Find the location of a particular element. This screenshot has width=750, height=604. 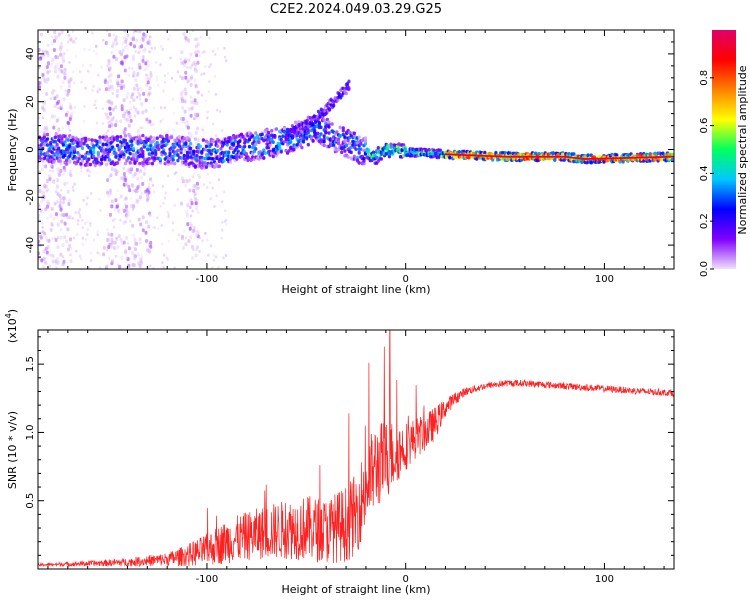

snr-multiplier-exponent: 4 is located at coordinates (8, 315).